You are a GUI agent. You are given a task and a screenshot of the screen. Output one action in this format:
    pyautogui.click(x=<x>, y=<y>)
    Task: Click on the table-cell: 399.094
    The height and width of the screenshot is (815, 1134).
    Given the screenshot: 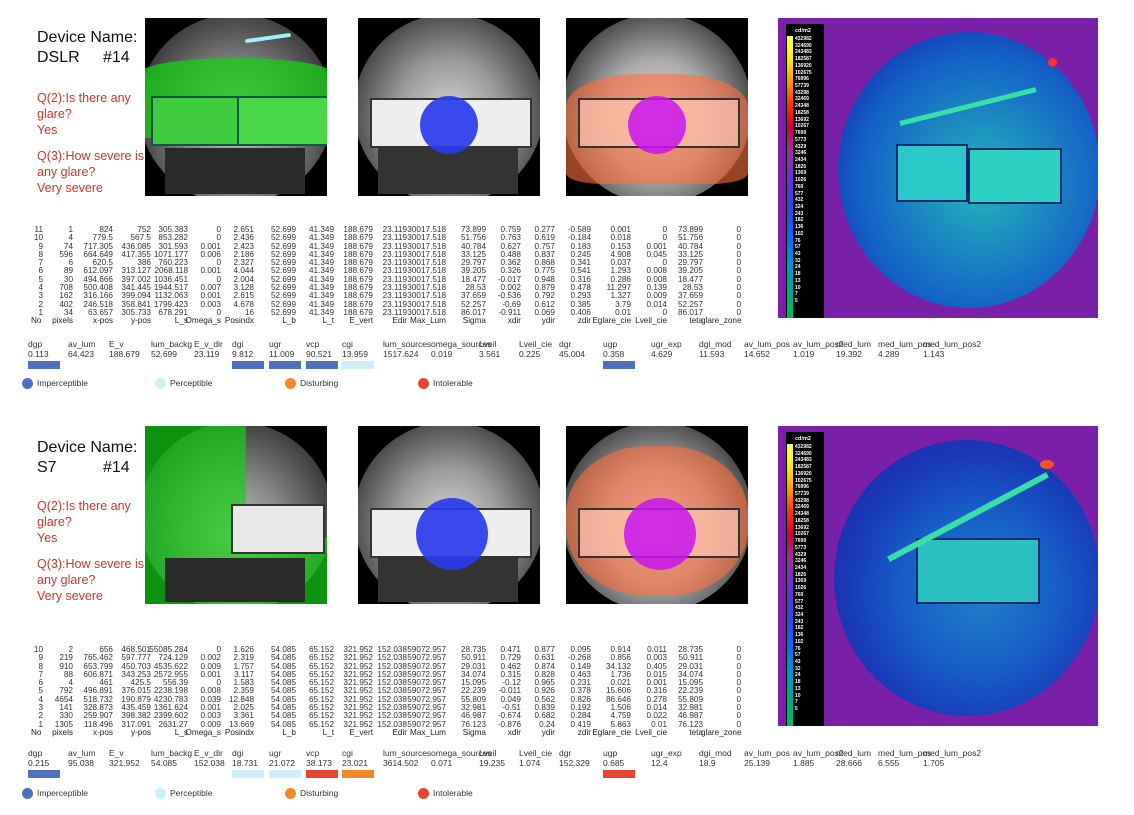 What is the action you would take?
    pyautogui.click(x=136, y=296)
    